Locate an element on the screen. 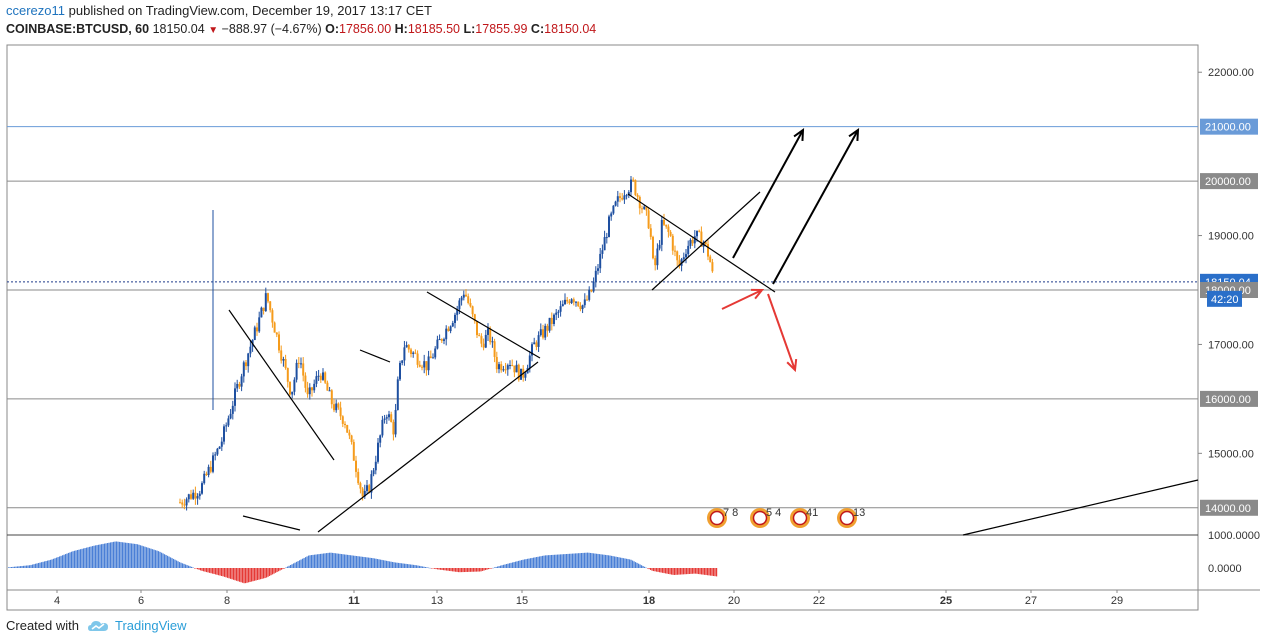 This screenshot has width=1270, height=644. tradingview-link: TradingView is located at coordinates (137, 625).